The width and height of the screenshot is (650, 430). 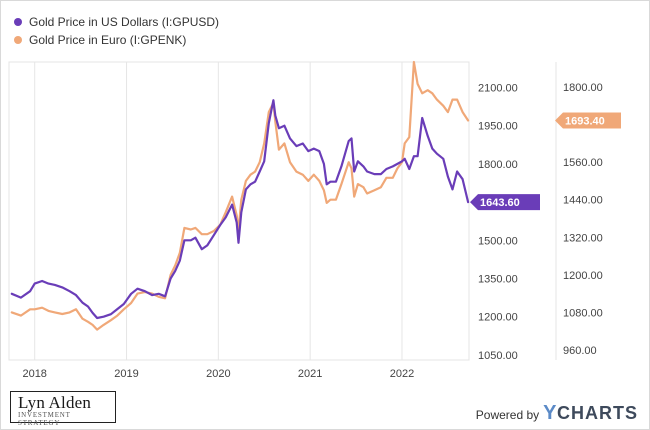 What do you see at coordinates (500, 203) in the screenshot?
I see `usd-last-value-tag-text: 1643.60` at bounding box center [500, 203].